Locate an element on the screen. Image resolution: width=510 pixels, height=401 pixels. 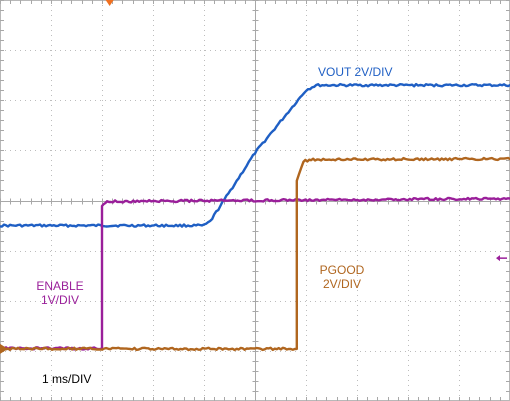
vout-label: VOUT 2V/DIV is located at coordinates (355, 72).